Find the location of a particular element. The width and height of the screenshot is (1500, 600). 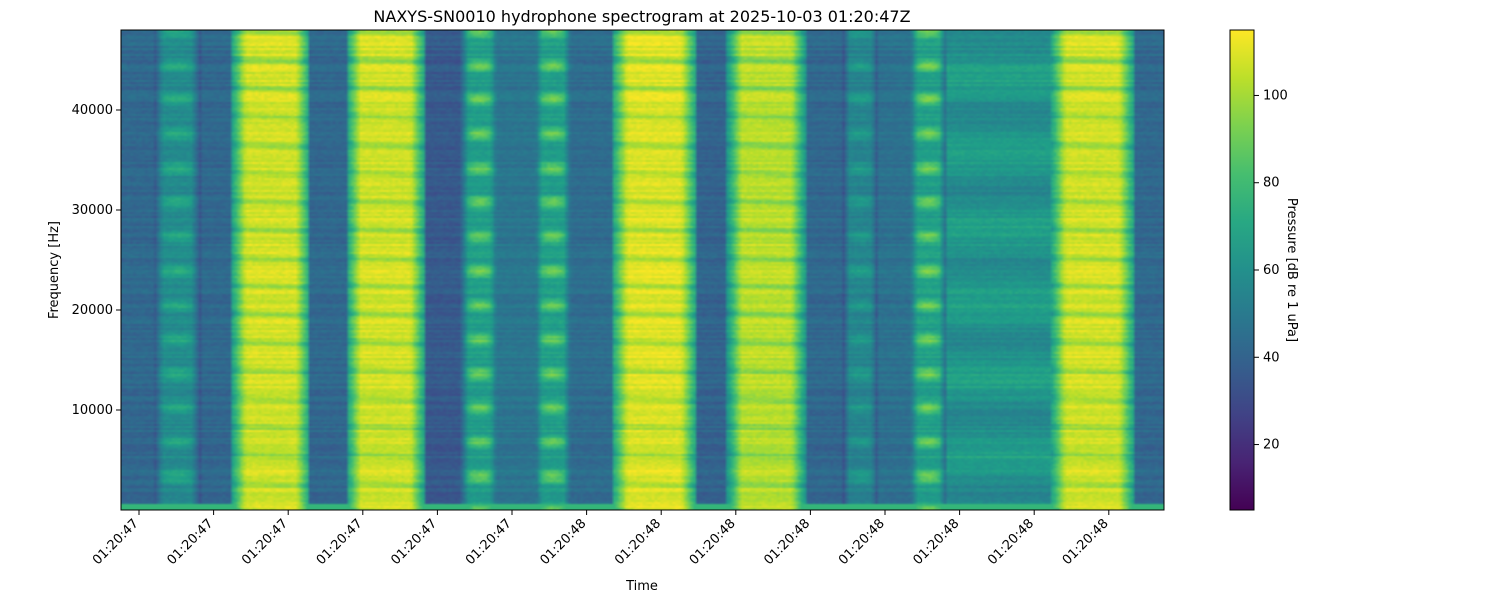

y-tick-label: 10000 is located at coordinates (92, 410).